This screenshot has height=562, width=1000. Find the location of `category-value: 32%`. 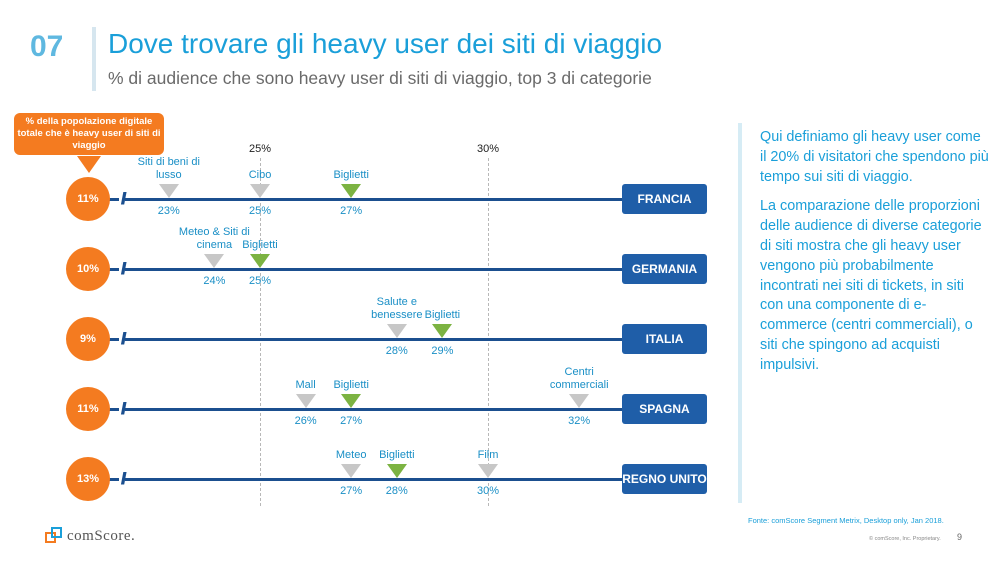

category-value: 32% is located at coordinates (579, 421).